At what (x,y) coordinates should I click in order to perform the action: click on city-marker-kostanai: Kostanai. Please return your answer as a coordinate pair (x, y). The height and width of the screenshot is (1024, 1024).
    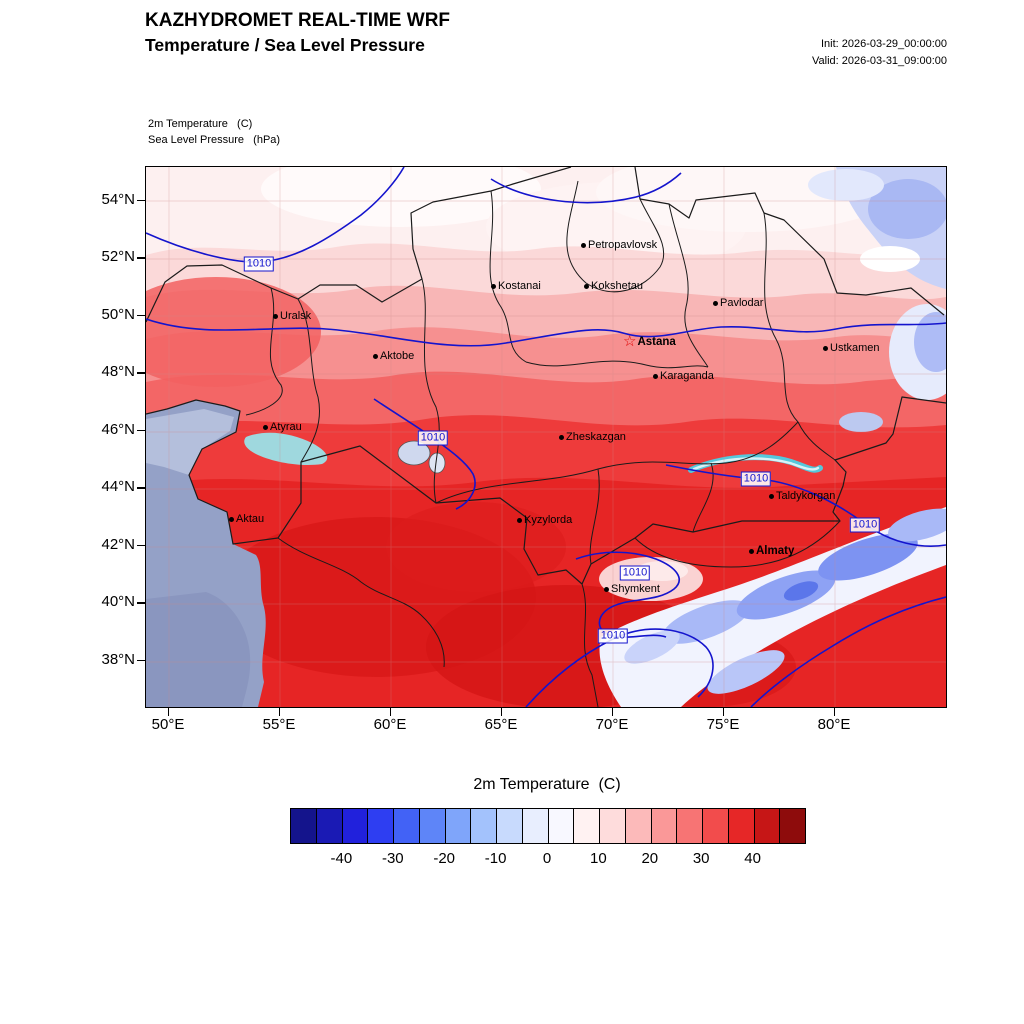
    Looking at the image, I should click on (516, 286).